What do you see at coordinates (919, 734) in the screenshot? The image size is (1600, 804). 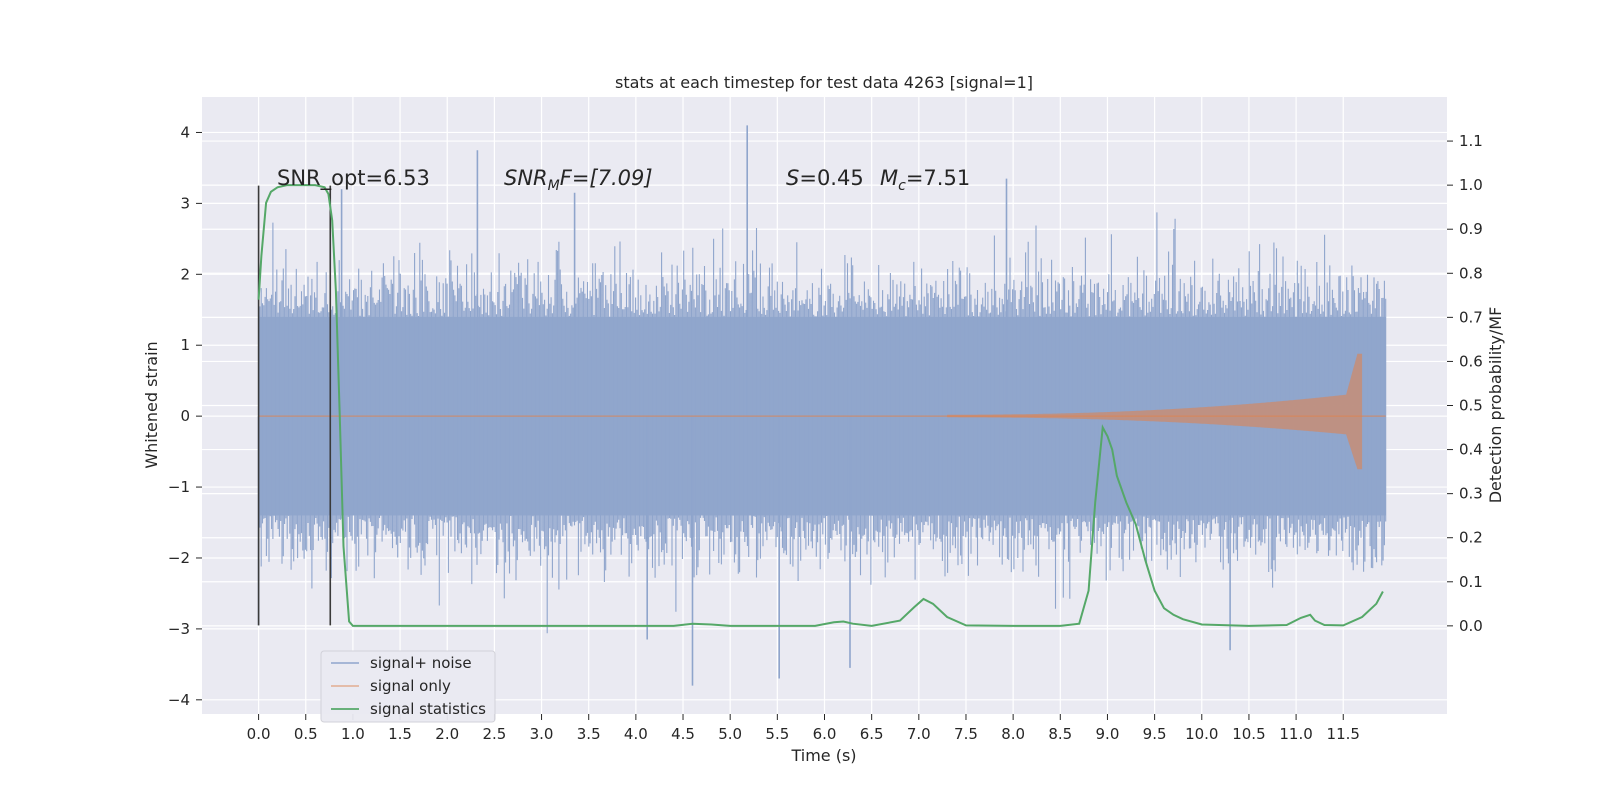 I see `x-tick-label: 7.0` at bounding box center [919, 734].